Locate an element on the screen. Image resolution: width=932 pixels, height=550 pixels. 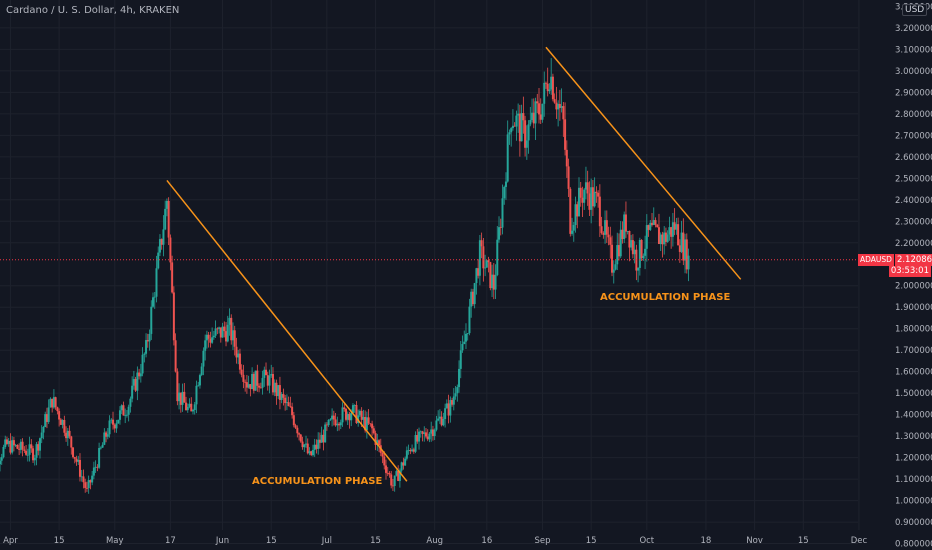
y-tick-label: 3.200000 is located at coordinates (913, 29).